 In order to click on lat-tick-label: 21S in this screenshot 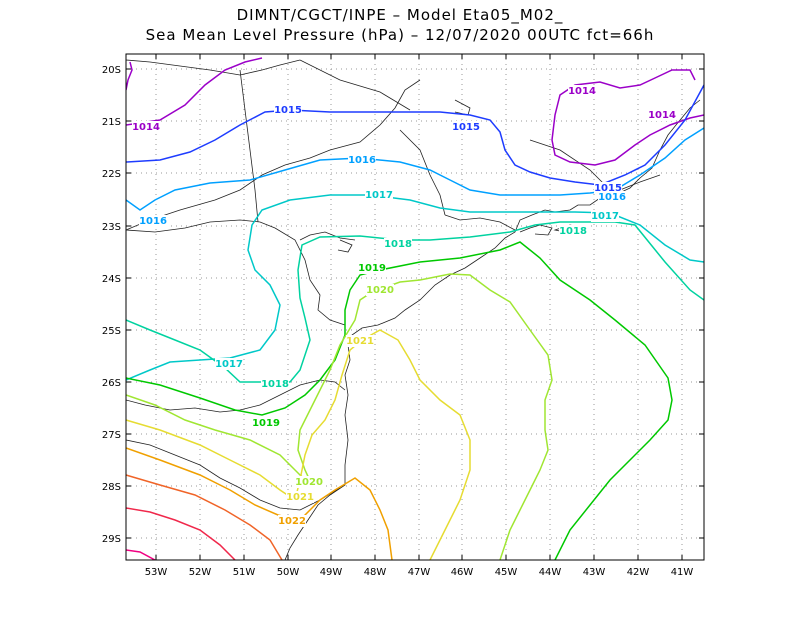, I will do `click(111, 122)`.